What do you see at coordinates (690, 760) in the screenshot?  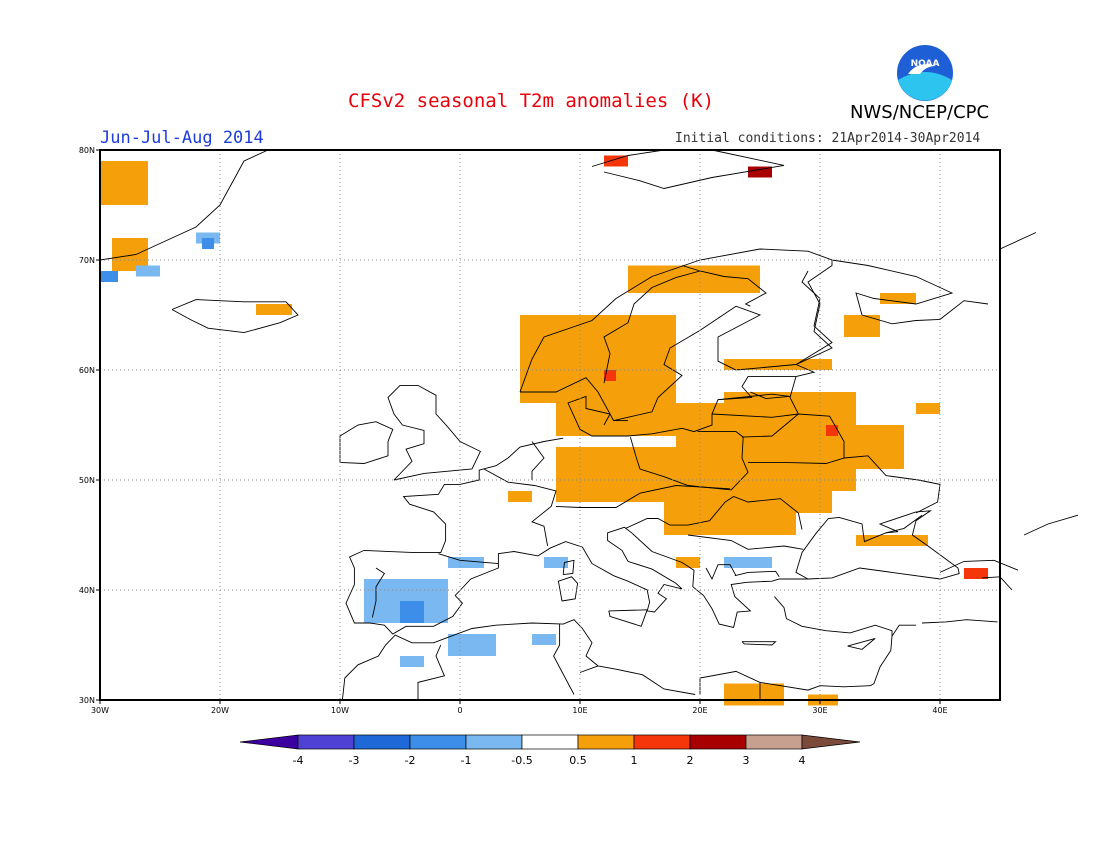 I see `colorbar-label: 2` at bounding box center [690, 760].